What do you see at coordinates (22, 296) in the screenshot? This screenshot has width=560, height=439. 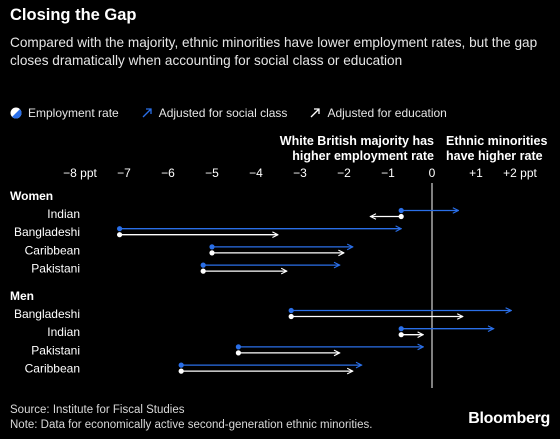 I see `group-label: Men` at bounding box center [22, 296].